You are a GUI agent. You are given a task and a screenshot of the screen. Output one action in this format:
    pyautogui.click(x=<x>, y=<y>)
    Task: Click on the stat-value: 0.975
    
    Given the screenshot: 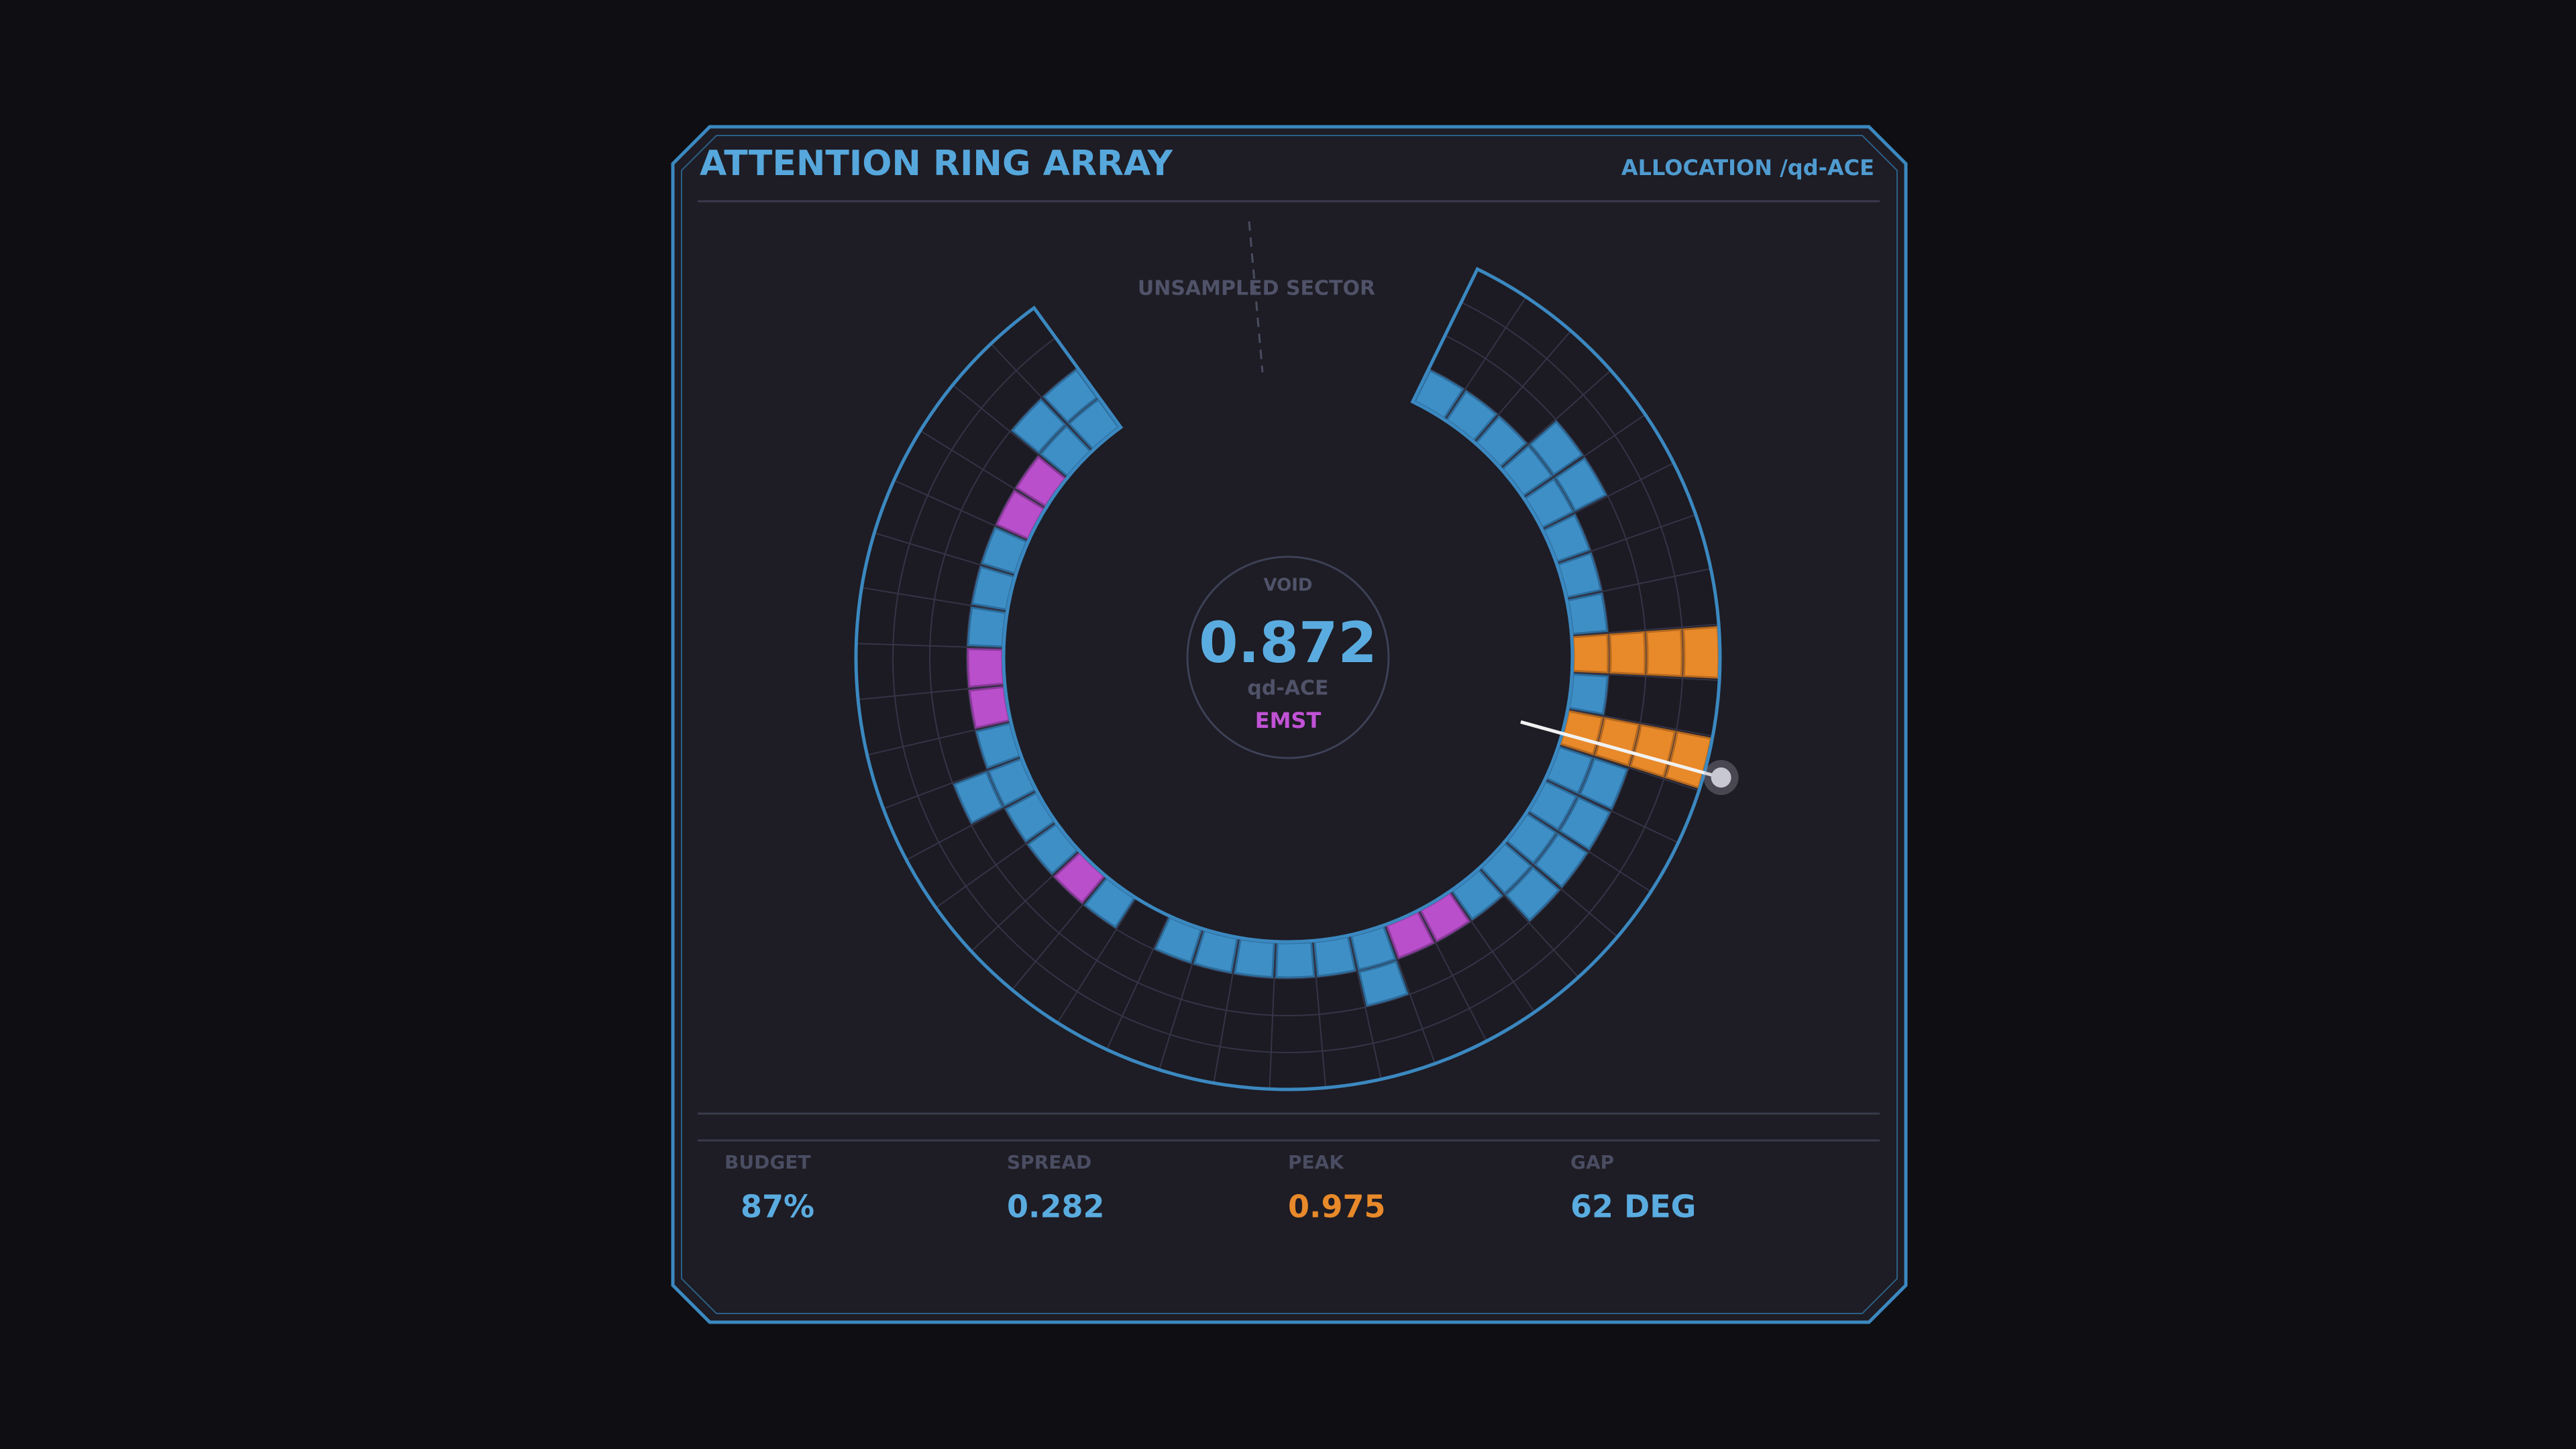 What is the action you would take?
    pyautogui.click(x=1337, y=1207)
    